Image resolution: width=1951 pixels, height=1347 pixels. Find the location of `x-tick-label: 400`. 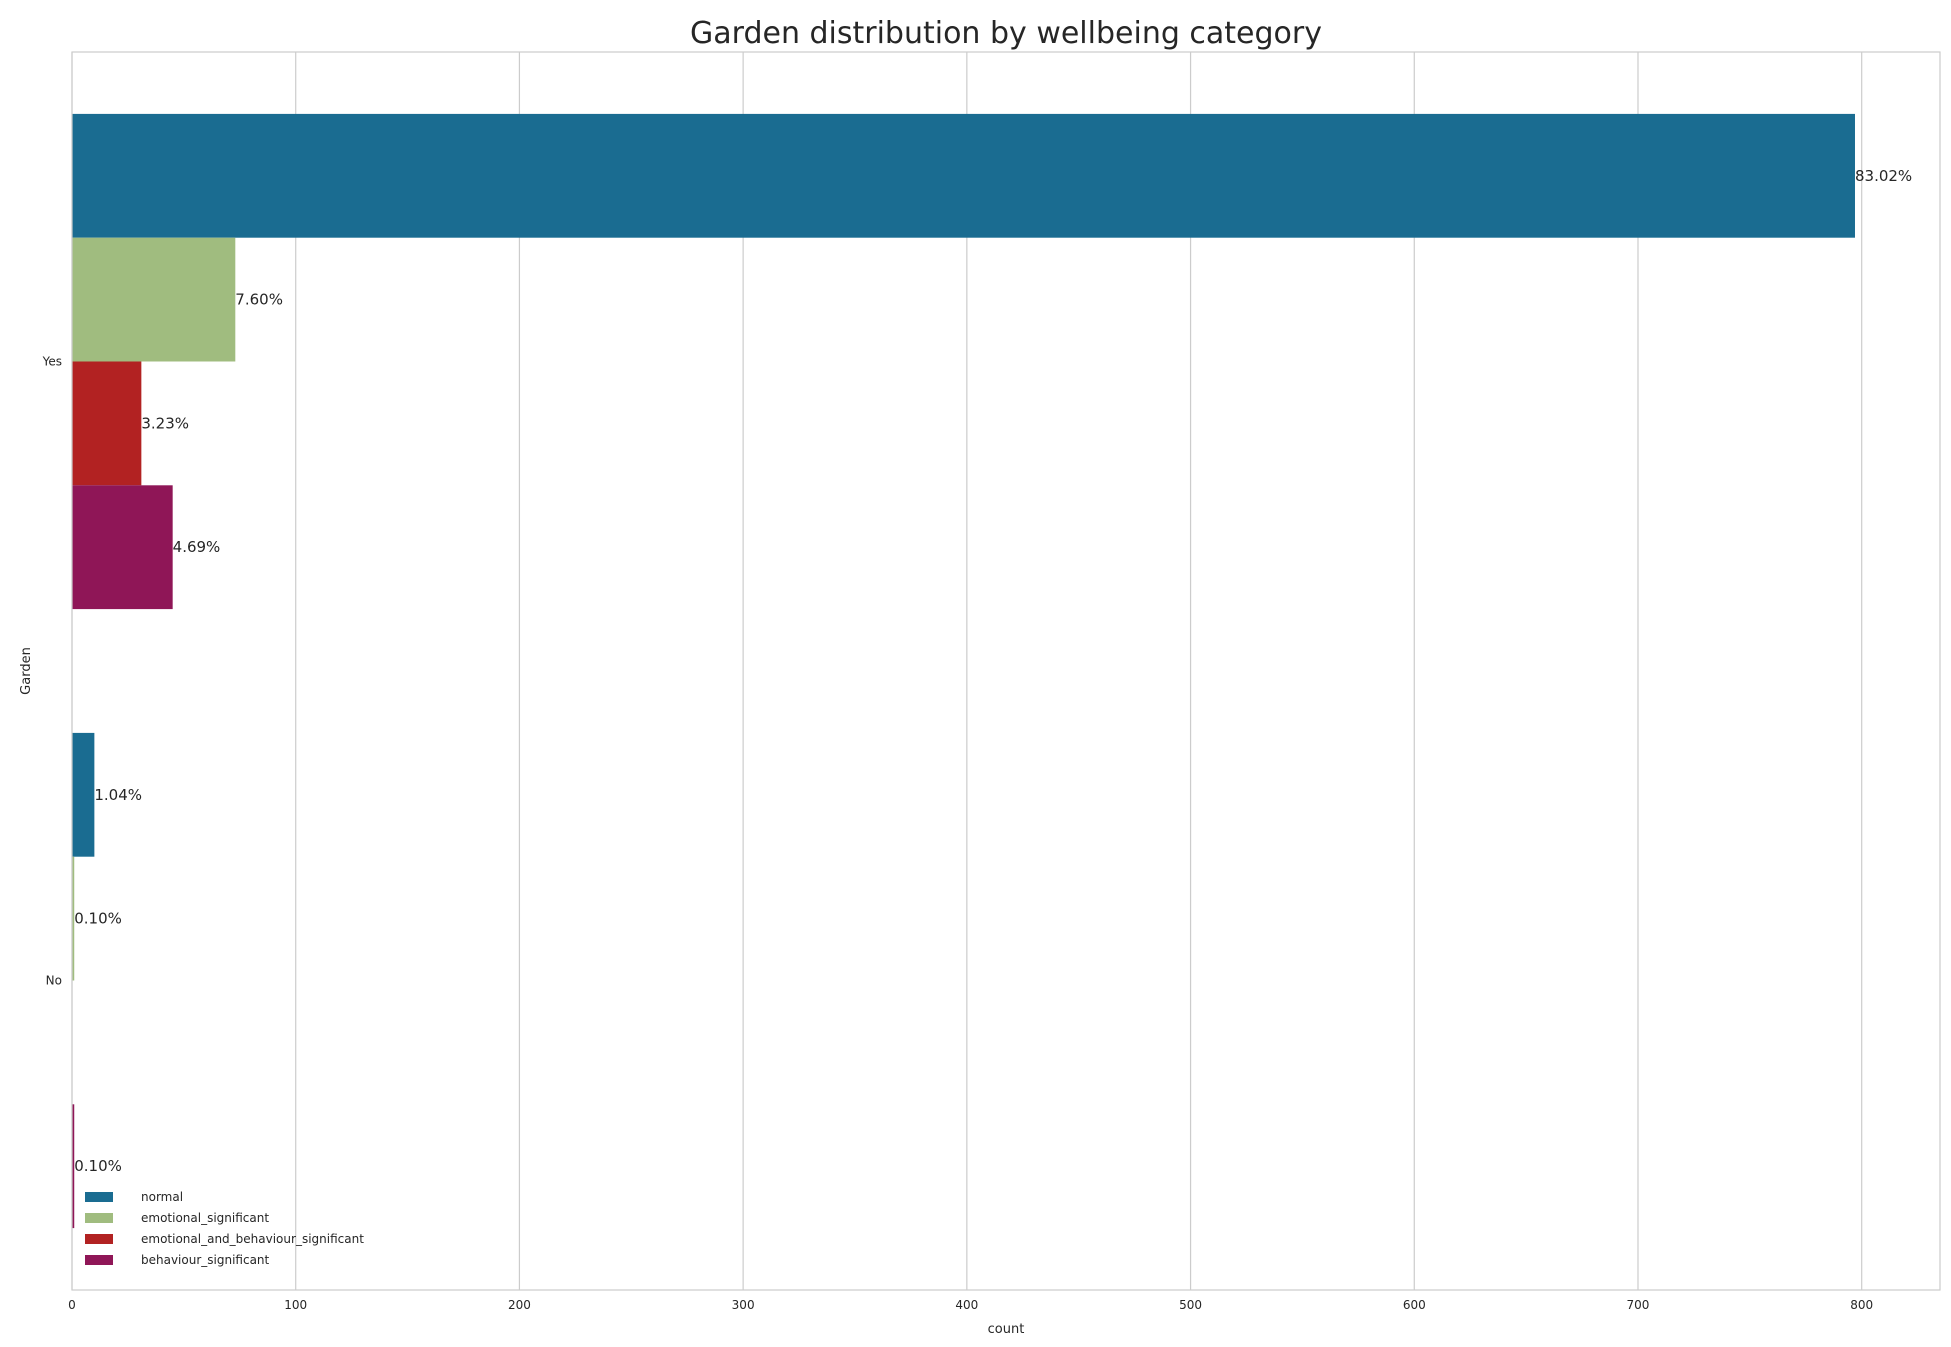

x-tick-label: 400 is located at coordinates (966, 1305).